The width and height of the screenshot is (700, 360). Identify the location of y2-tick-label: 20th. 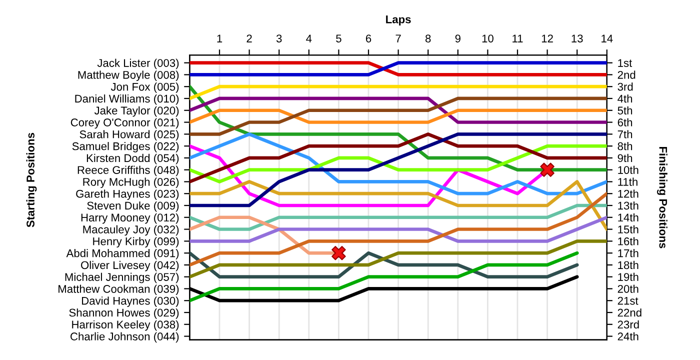
(628, 288).